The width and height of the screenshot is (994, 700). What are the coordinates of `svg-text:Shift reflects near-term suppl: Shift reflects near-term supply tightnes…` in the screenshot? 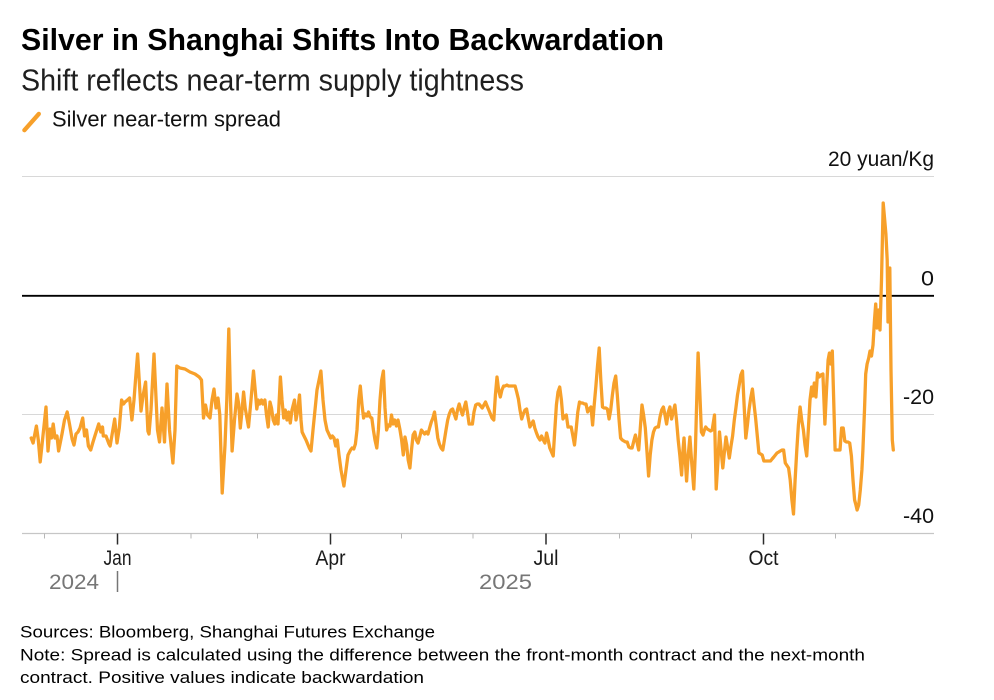 It's located at (272, 80).